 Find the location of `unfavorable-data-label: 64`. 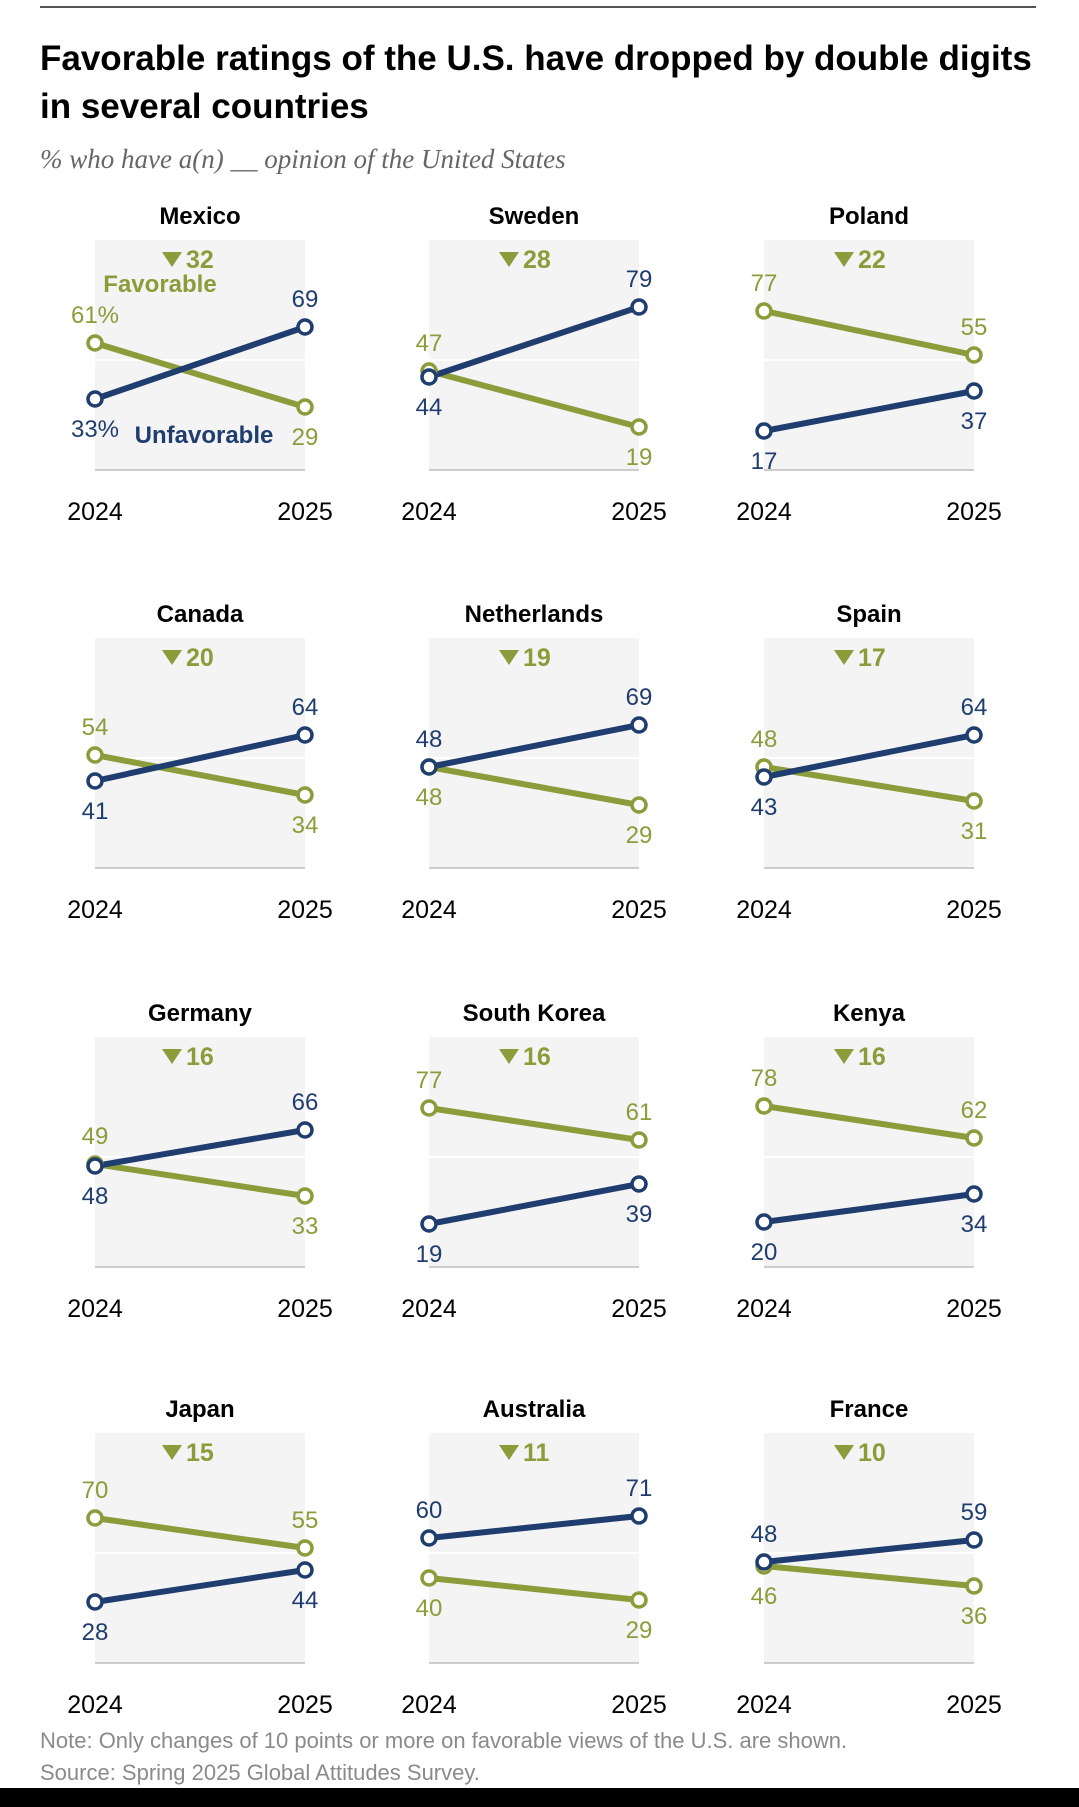

unfavorable-data-label: 64 is located at coordinates (305, 707).